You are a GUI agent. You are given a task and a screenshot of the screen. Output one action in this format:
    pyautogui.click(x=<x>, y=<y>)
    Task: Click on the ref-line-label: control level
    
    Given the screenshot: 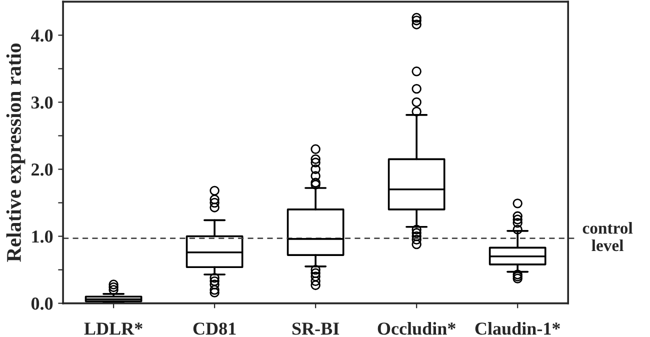 What is the action you would take?
    pyautogui.click(x=607, y=237)
    